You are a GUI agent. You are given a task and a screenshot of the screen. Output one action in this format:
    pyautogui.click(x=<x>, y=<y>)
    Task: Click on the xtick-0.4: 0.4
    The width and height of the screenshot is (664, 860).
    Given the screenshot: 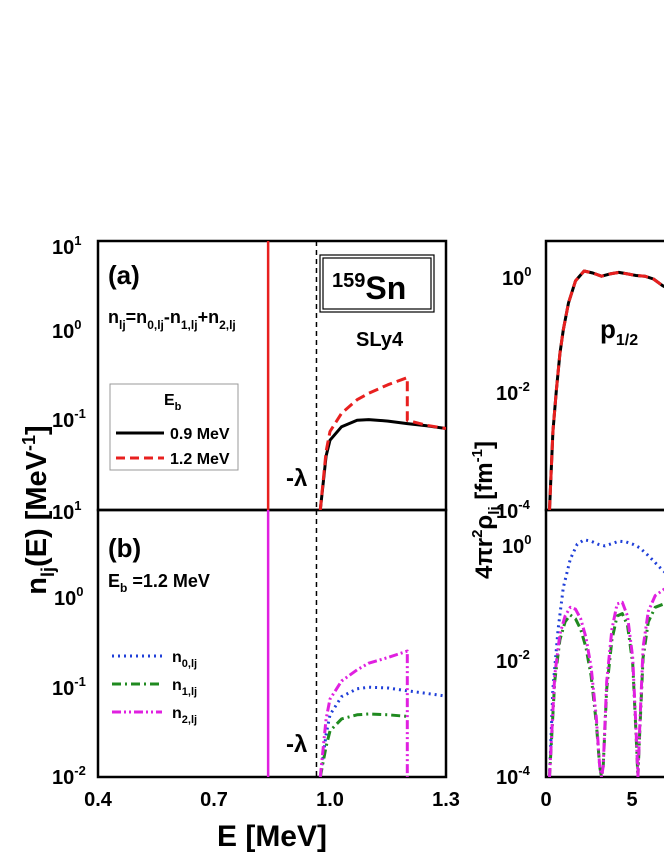 What is the action you would take?
    pyautogui.click(x=98, y=800)
    